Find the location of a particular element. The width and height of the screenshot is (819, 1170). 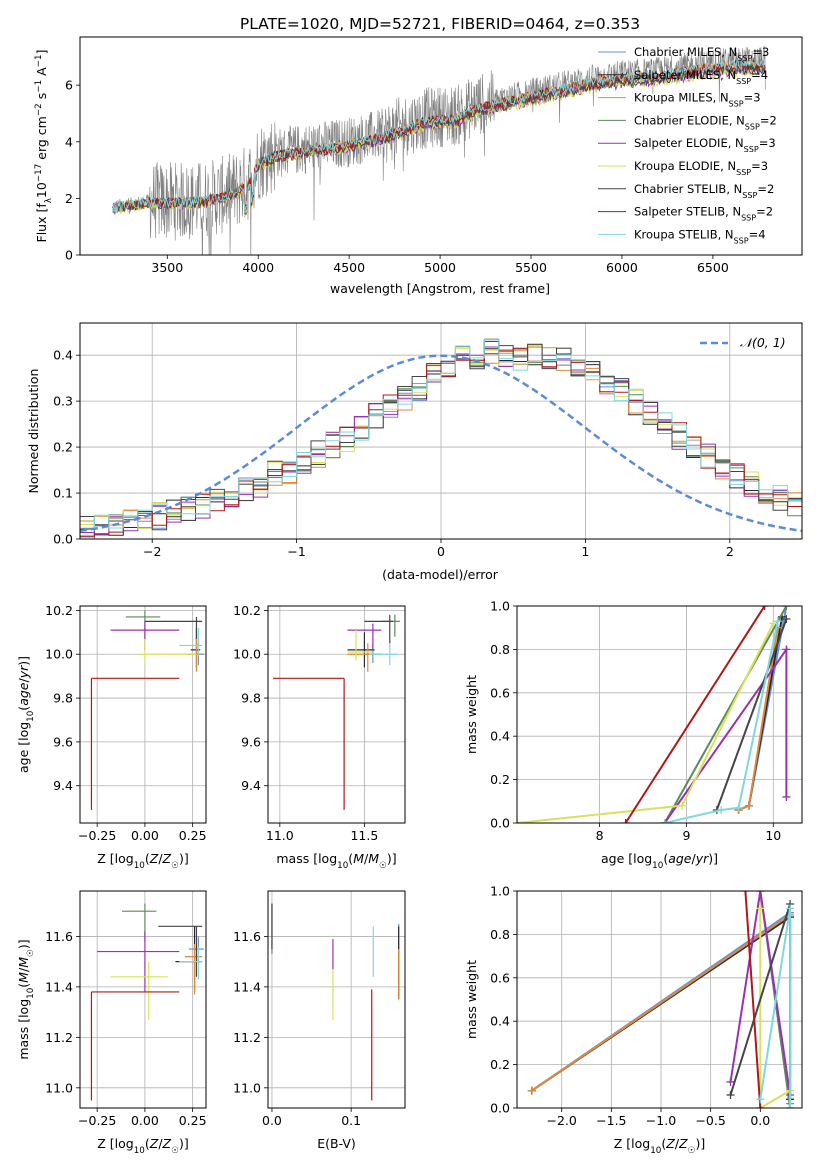

x-tick-label: 10 is located at coordinates (773, 835).